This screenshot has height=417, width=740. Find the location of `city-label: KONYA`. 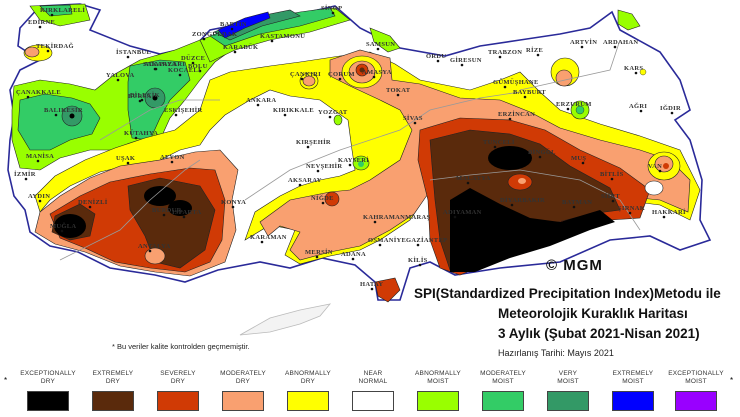

city-label: KONYA is located at coordinates (233, 202).